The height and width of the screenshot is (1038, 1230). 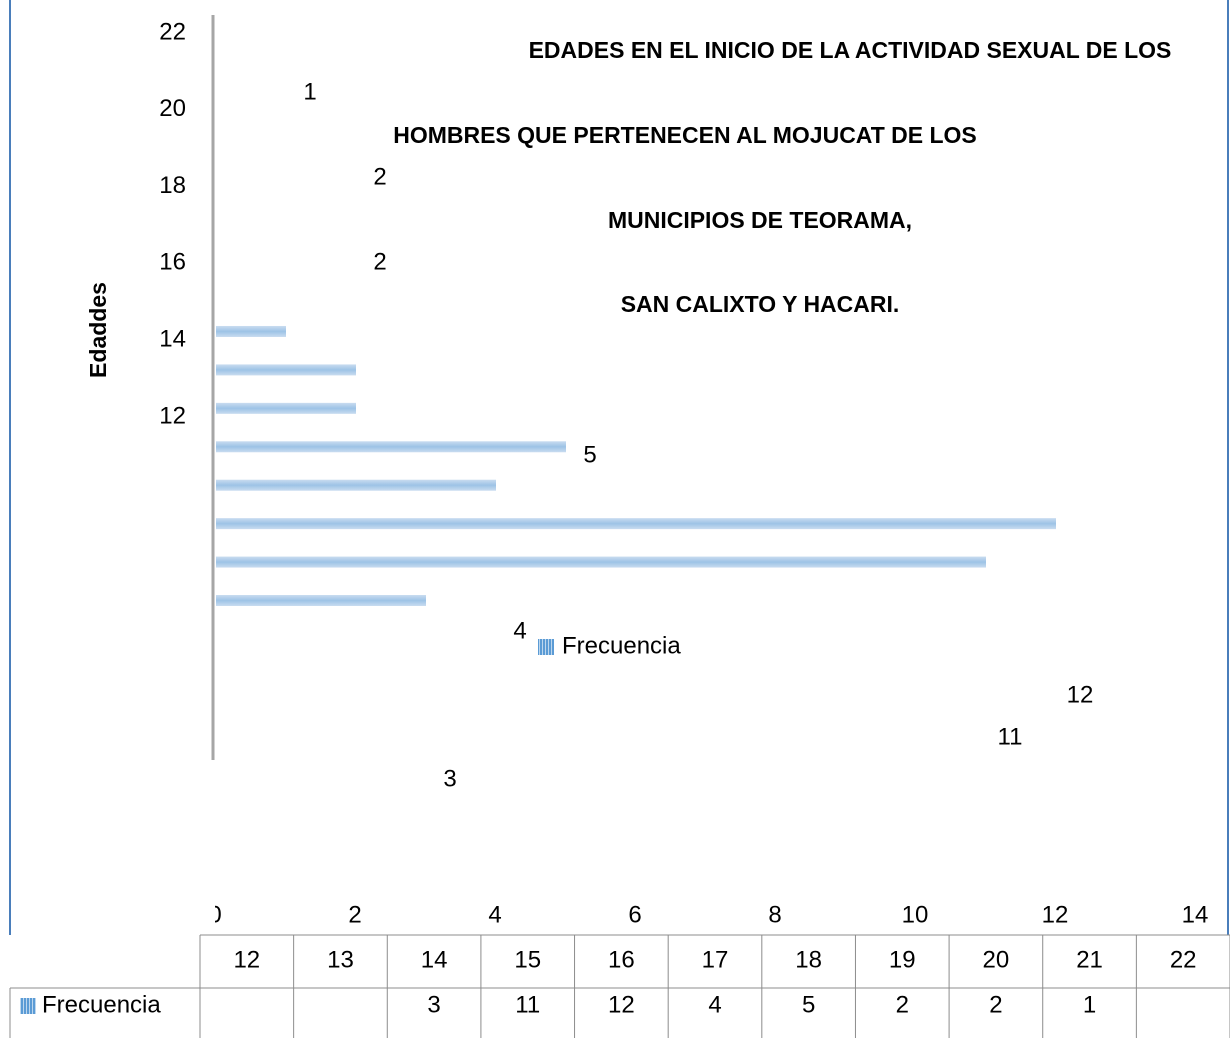 I want to click on table-header: 15, so click(x=527, y=959).